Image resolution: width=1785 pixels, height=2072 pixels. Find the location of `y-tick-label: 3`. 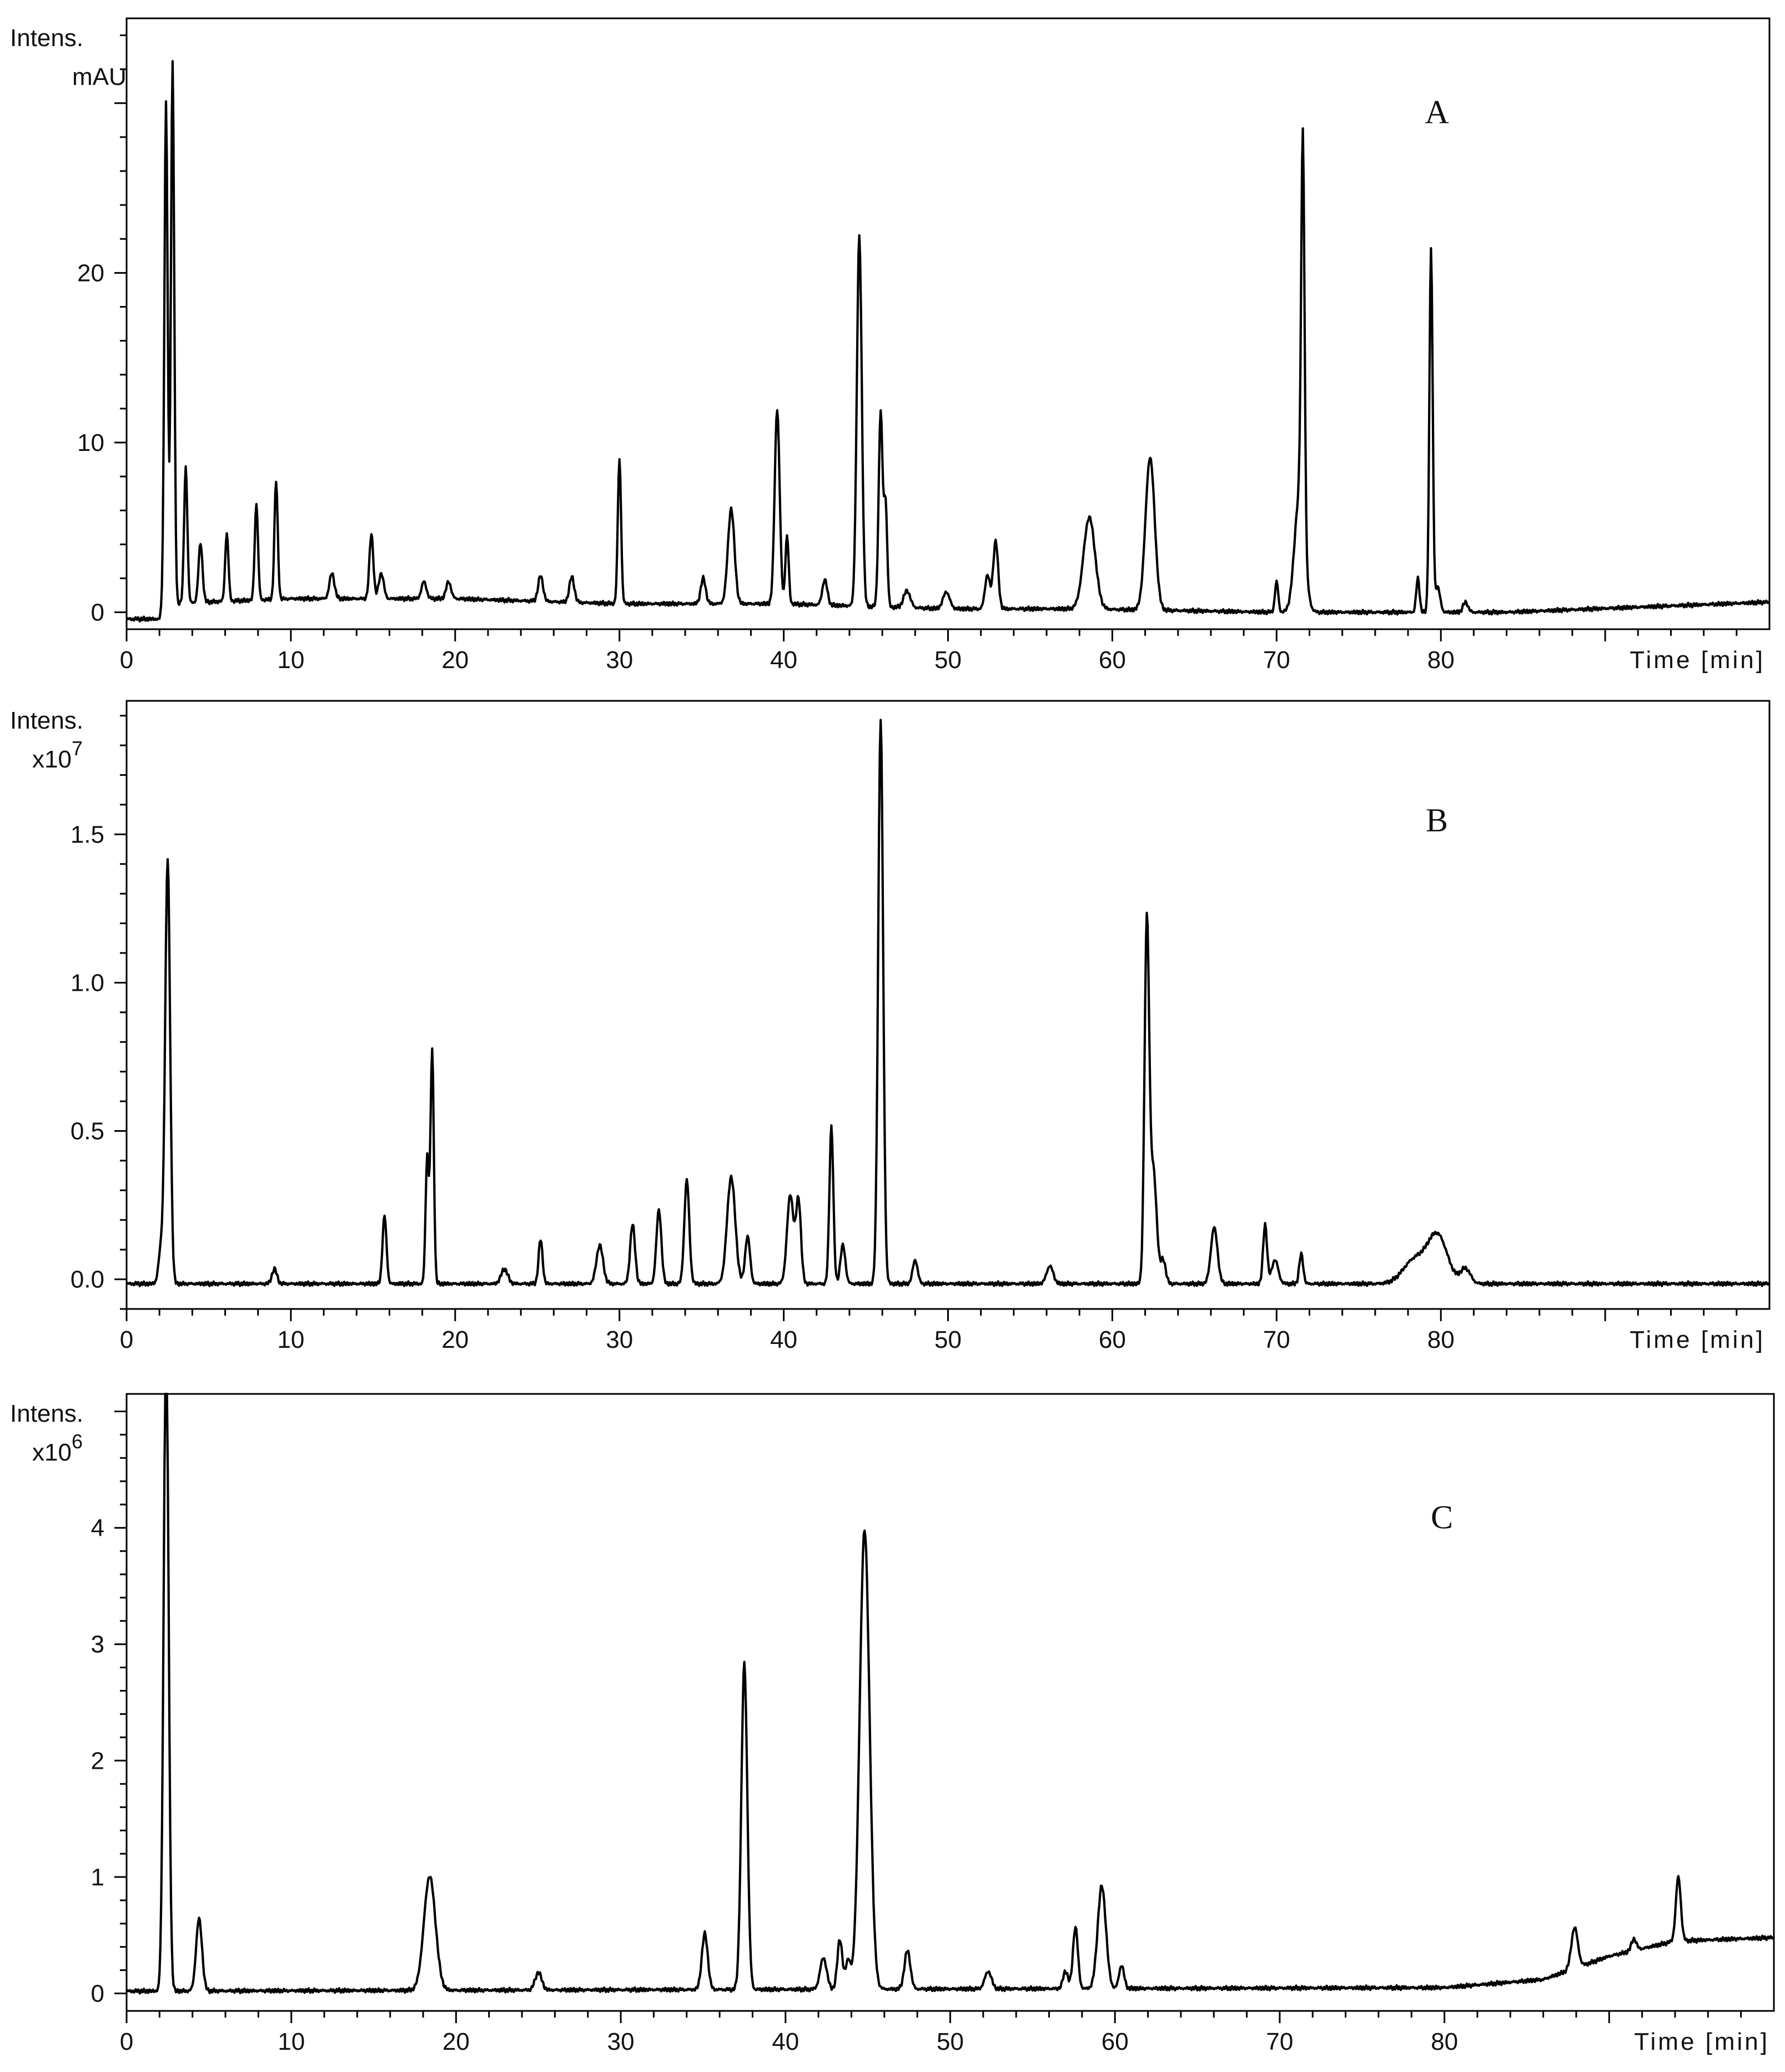

y-tick-label: 3 is located at coordinates (97, 1644).